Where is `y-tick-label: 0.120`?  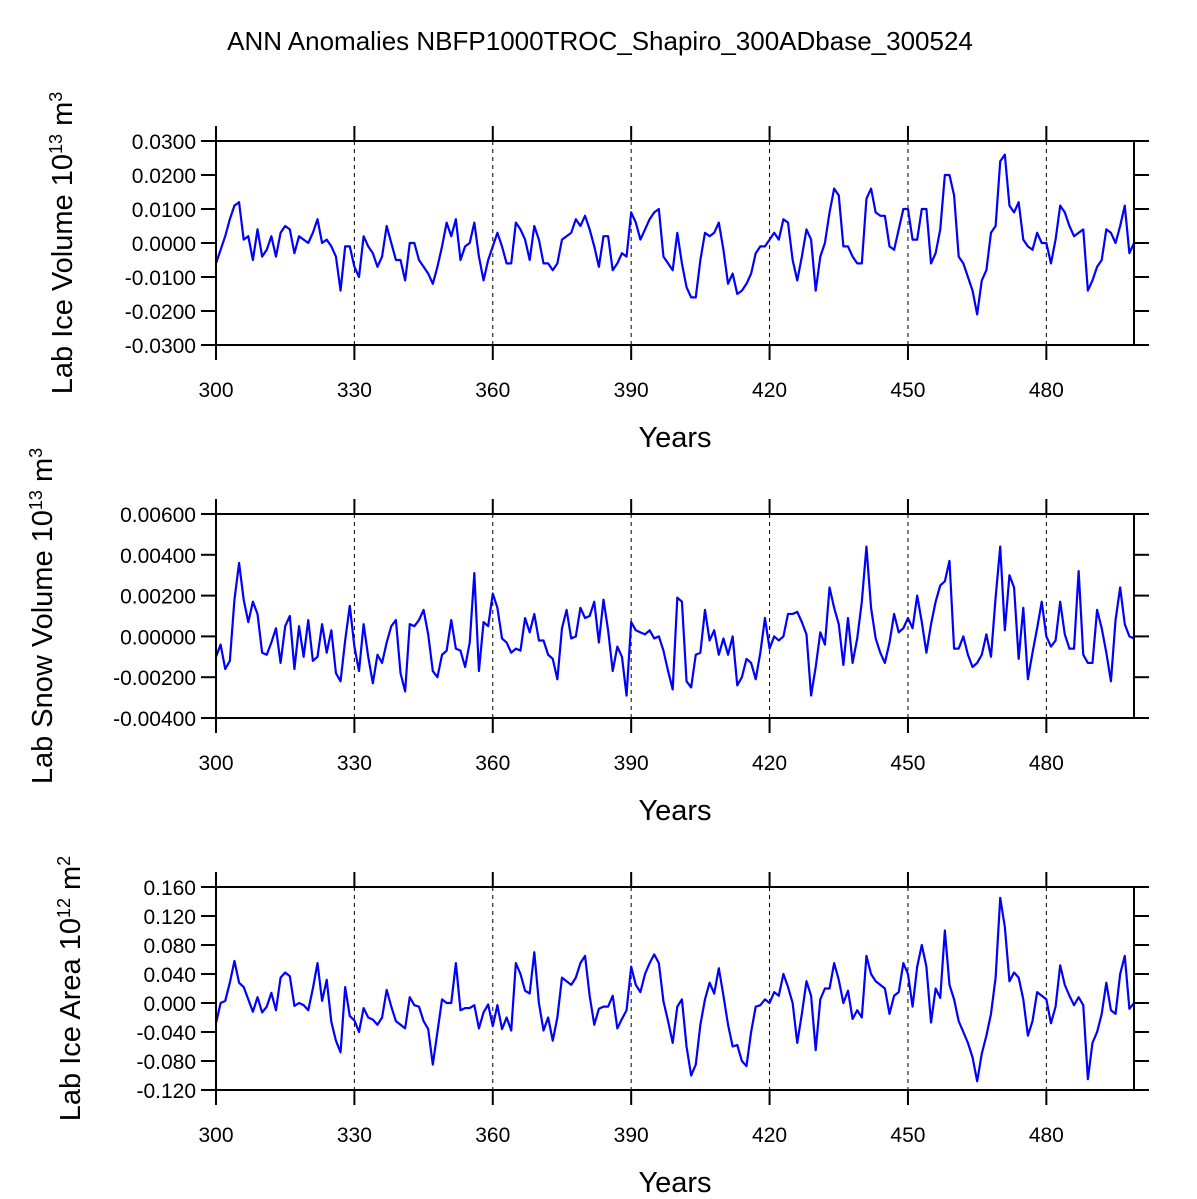 y-tick-label: 0.120 is located at coordinates (169, 917).